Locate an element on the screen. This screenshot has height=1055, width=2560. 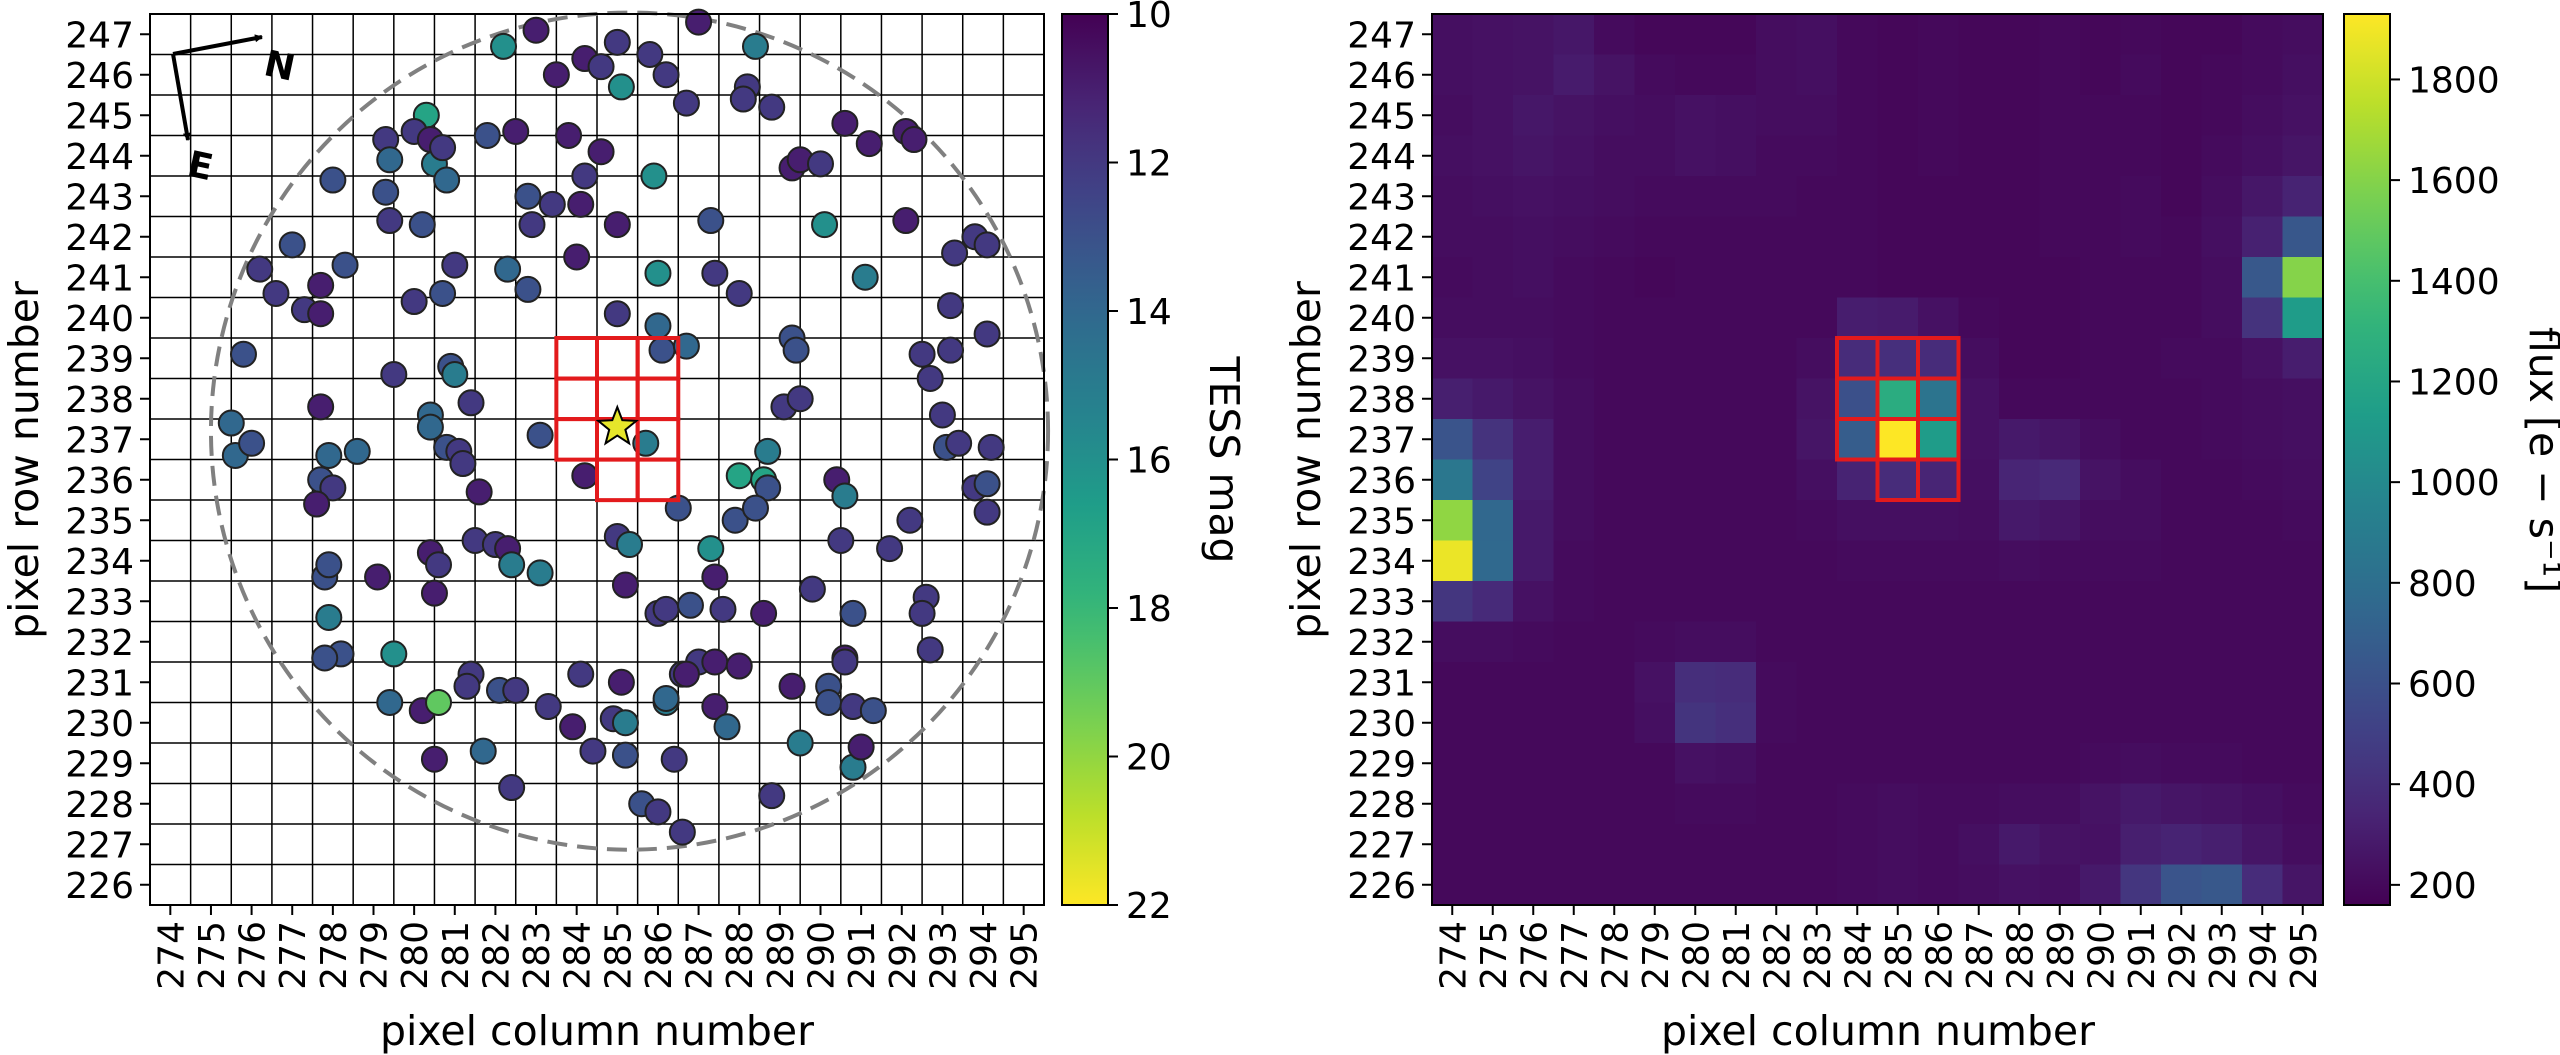
colorbar-tick-label: 12 is located at coordinates (1149, 164).